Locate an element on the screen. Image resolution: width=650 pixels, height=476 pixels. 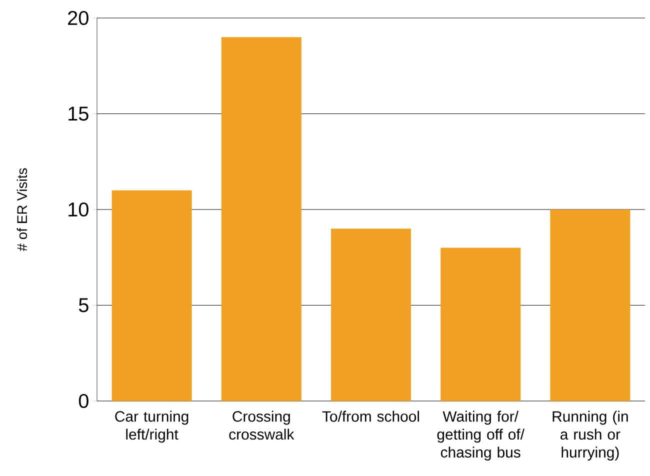
y-tick-label: 5 is located at coordinates (83, 305).